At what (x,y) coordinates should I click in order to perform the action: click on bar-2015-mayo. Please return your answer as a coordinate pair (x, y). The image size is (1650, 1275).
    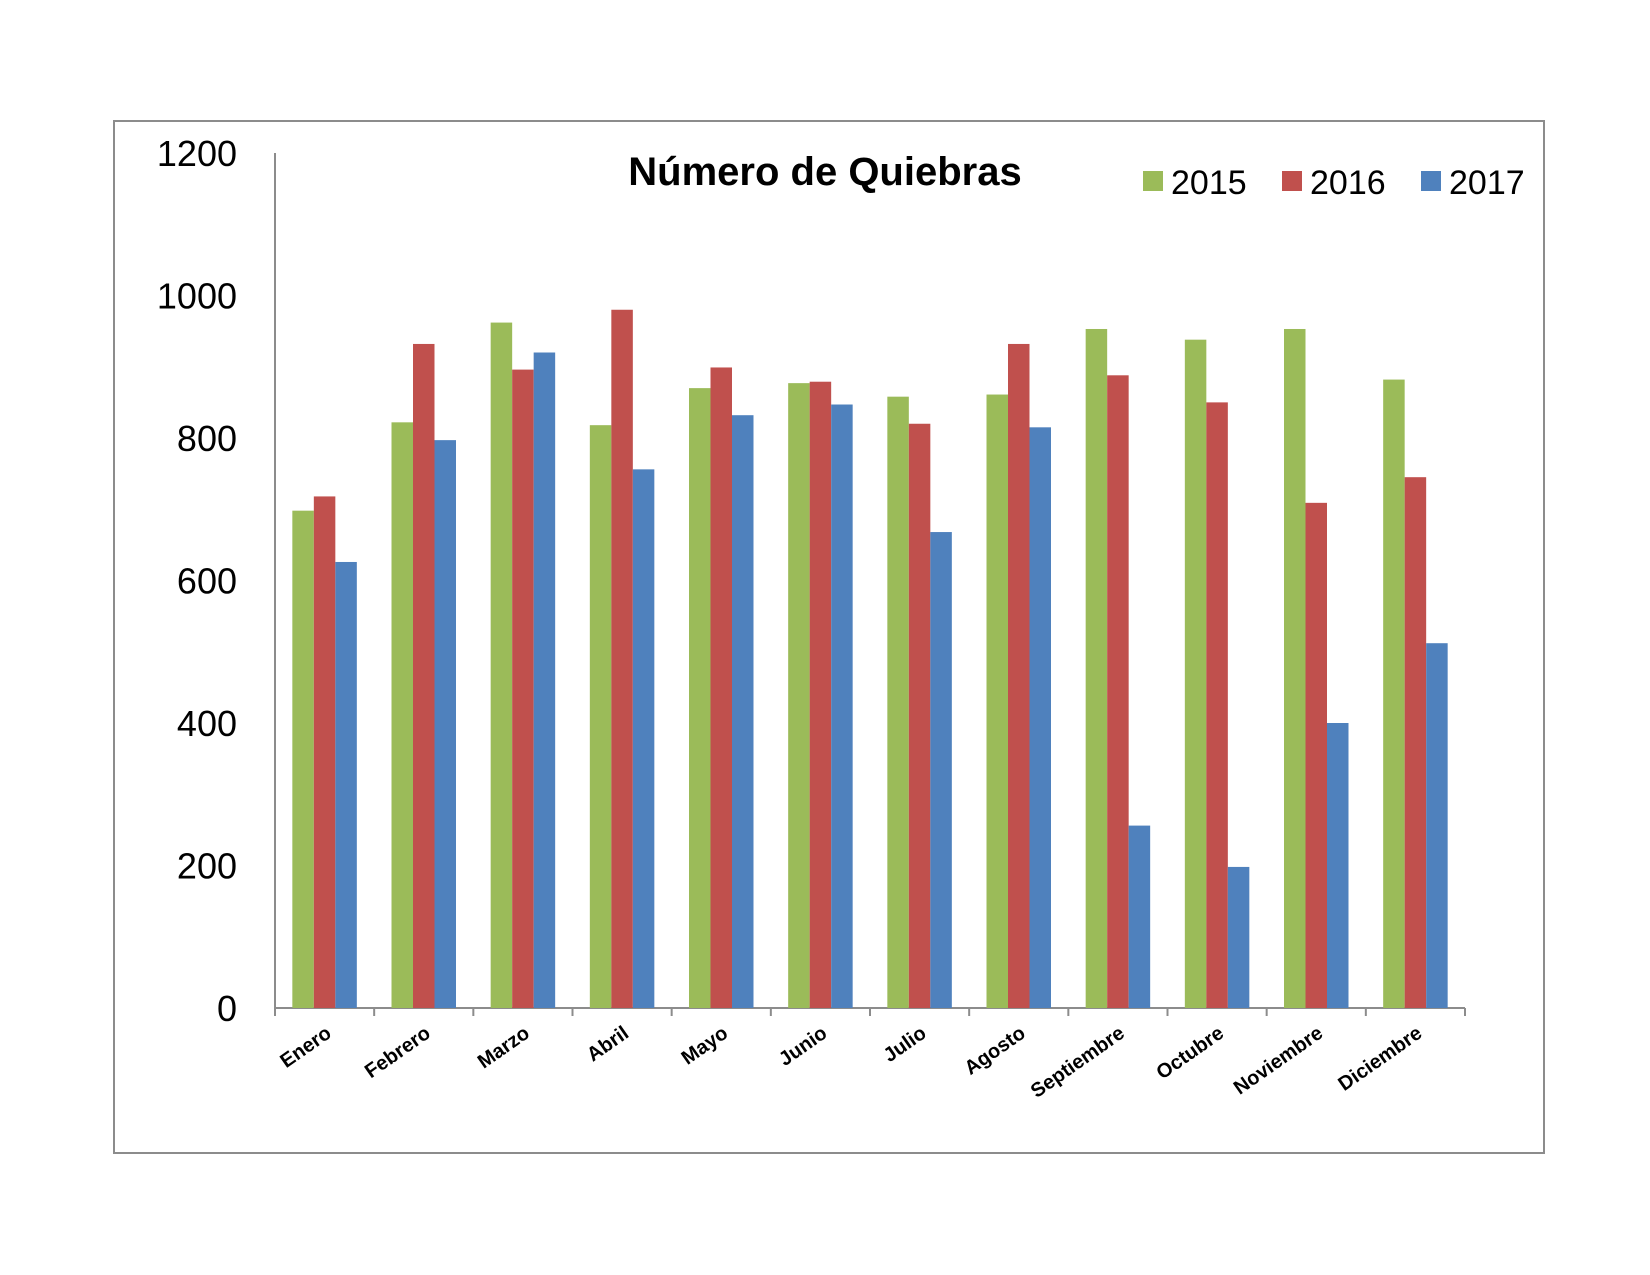
    Looking at the image, I should click on (700, 698).